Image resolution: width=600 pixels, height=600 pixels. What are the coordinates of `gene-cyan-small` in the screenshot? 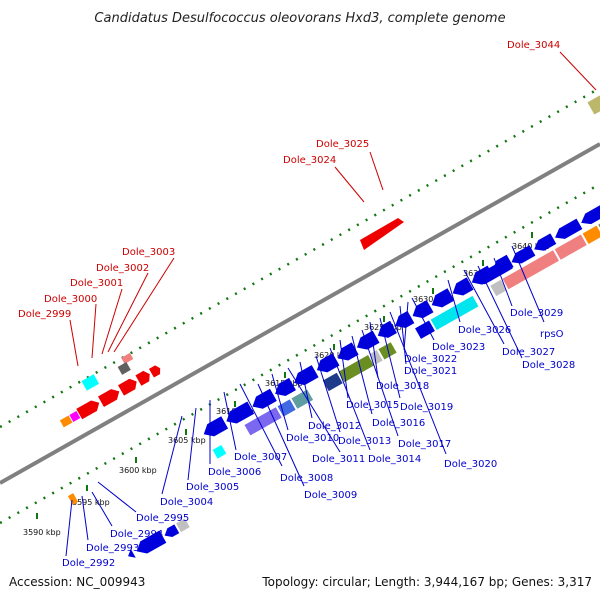 It's located at (90, 382).